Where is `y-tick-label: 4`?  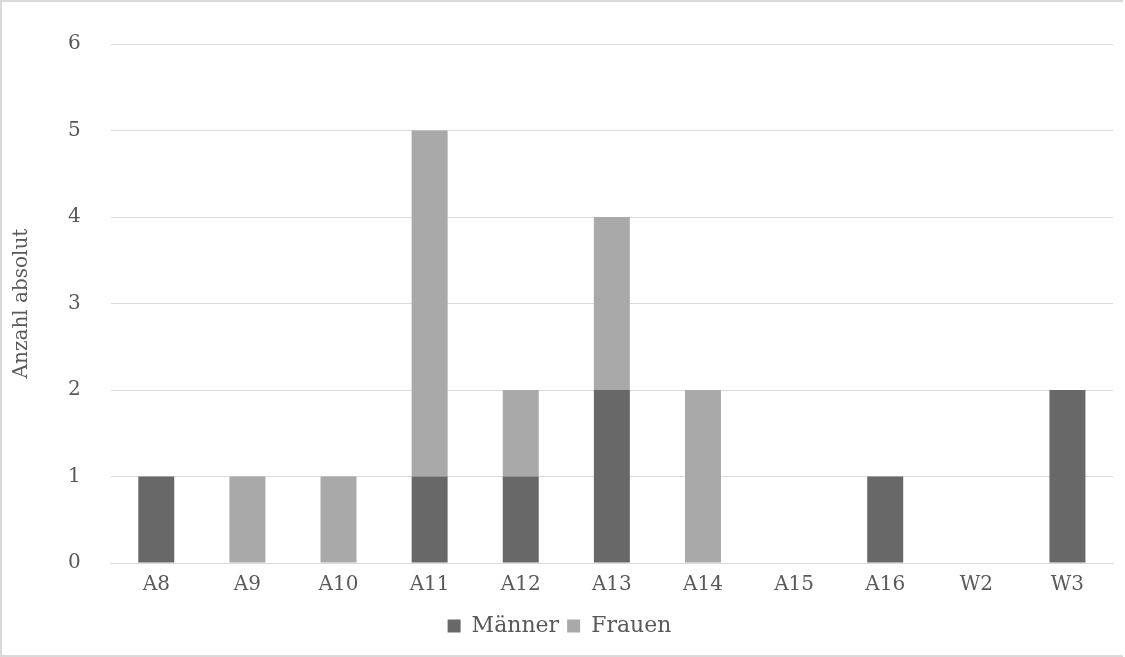
y-tick-label: 4 is located at coordinates (74, 215).